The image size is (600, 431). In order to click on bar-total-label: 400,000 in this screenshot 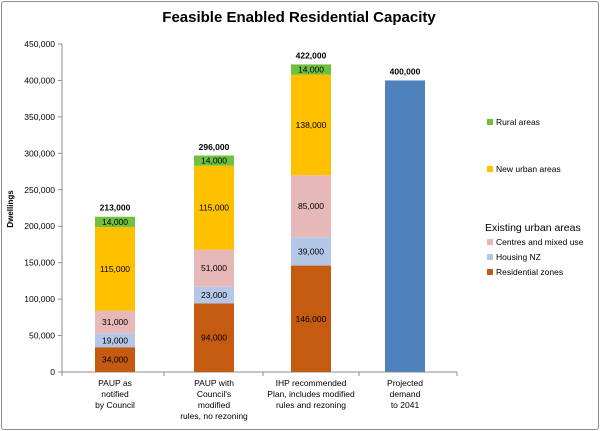, I will do `click(405, 71)`.